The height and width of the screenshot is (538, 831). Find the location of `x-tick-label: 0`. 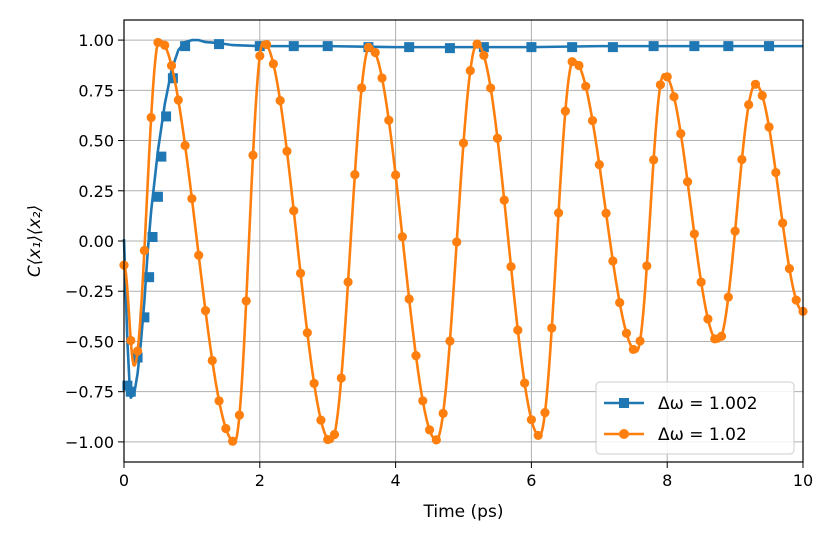

x-tick-label: 0 is located at coordinates (124, 480).